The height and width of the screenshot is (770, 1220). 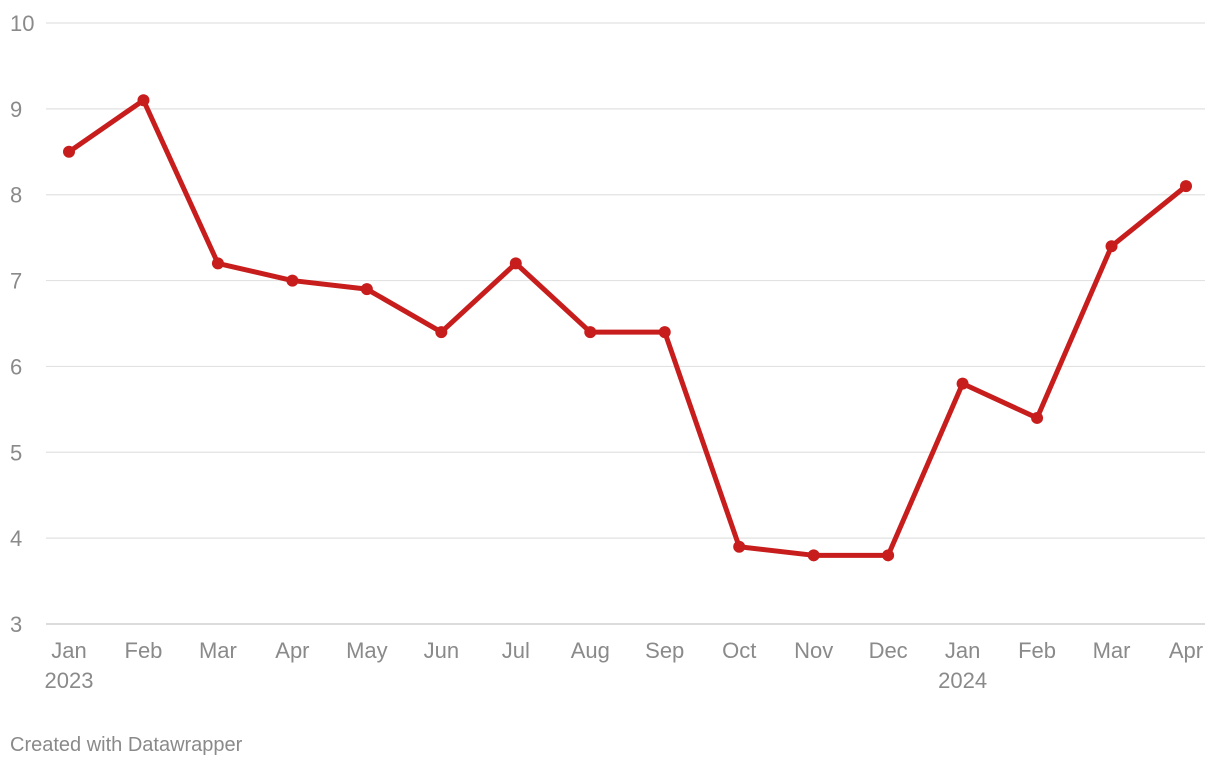 I want to click on x-tick-label: Oct, so click(x=739, y=650).